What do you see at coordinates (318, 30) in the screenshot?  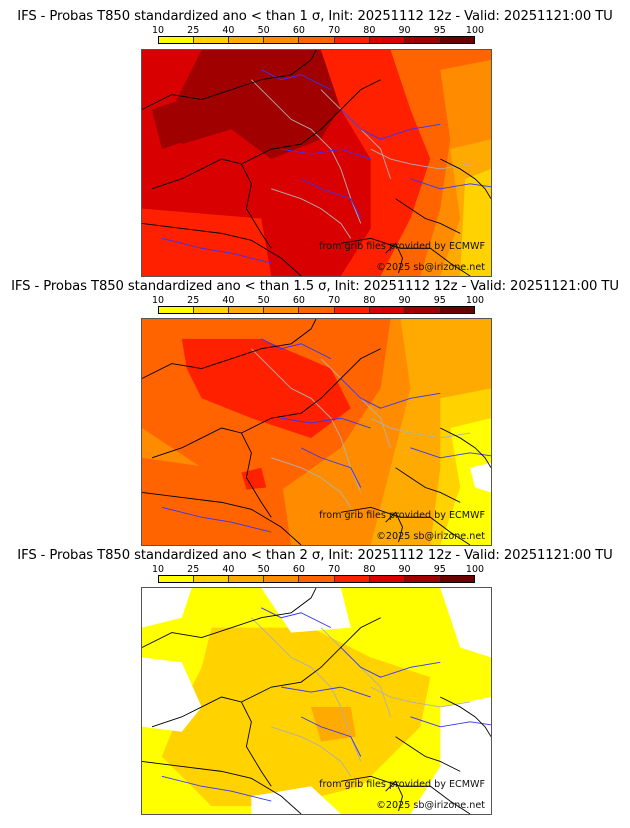 I see `colorbar-tick-labels: 10 25 40 50 60 70 80 90 95 100` at bounding box center [318, 30].